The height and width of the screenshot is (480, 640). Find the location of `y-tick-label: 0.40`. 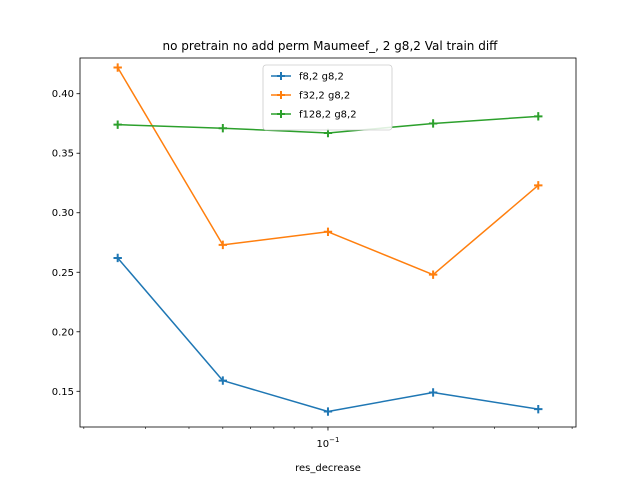

y-tick-label: 0.40 is located at coordinates (63, 94).